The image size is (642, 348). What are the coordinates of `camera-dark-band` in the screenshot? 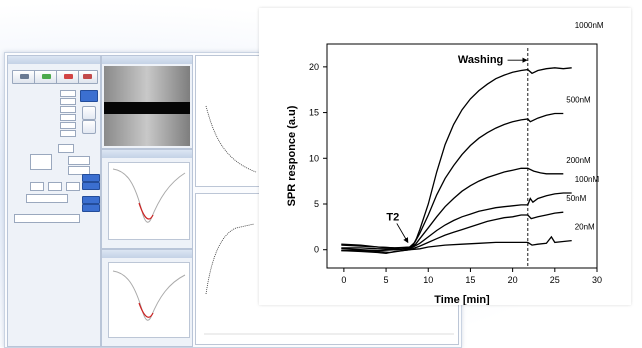 It's located at (147, 108).